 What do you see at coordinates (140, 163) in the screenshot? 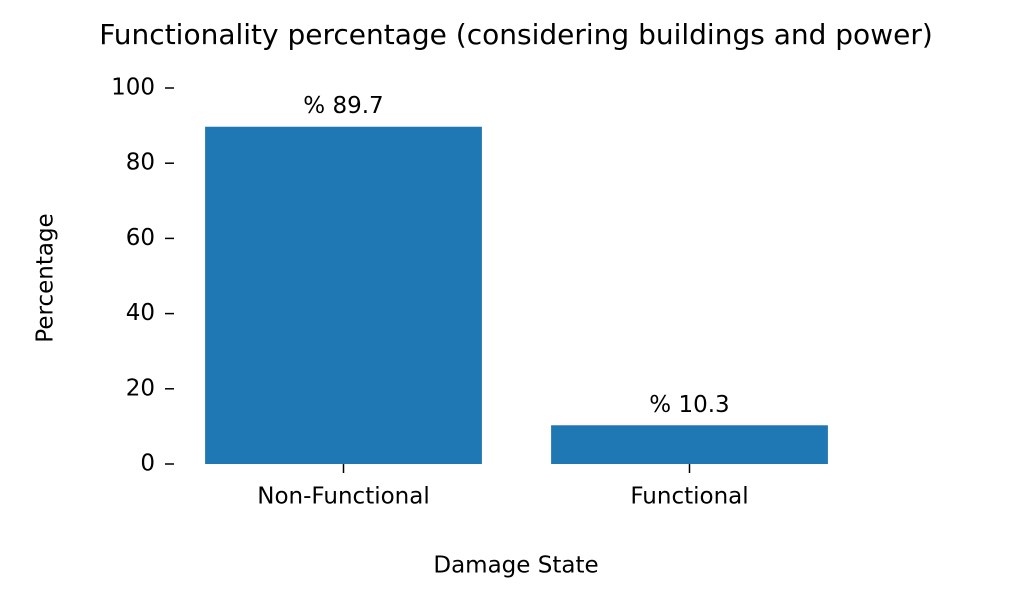
I see `y-tick-label: 80` at bounding box center [140, 163].